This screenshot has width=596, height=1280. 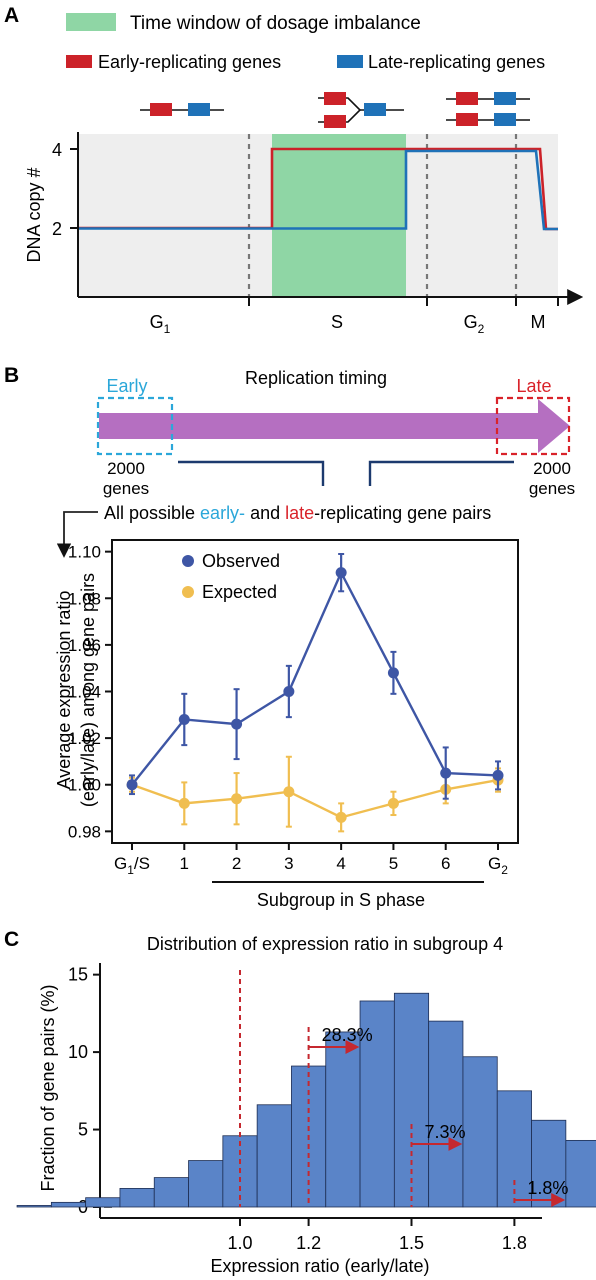 I want to click on y-tick-label: 15, so click(x=78, y=975).